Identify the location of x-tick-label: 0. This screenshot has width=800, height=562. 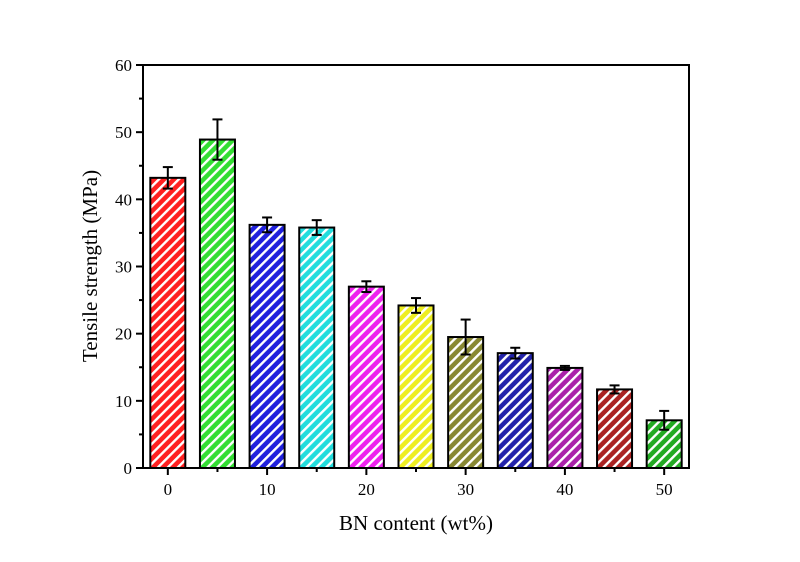
(168, 489).